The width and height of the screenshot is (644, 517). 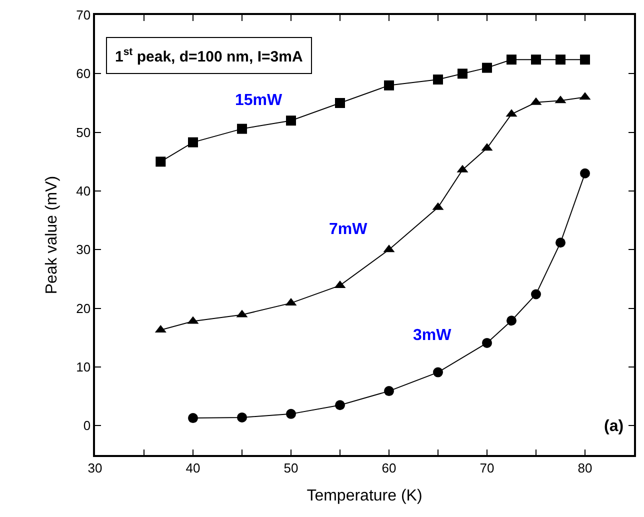 I want to click on y-axis-title: Peak value (mV), so click(x=52, y=235).